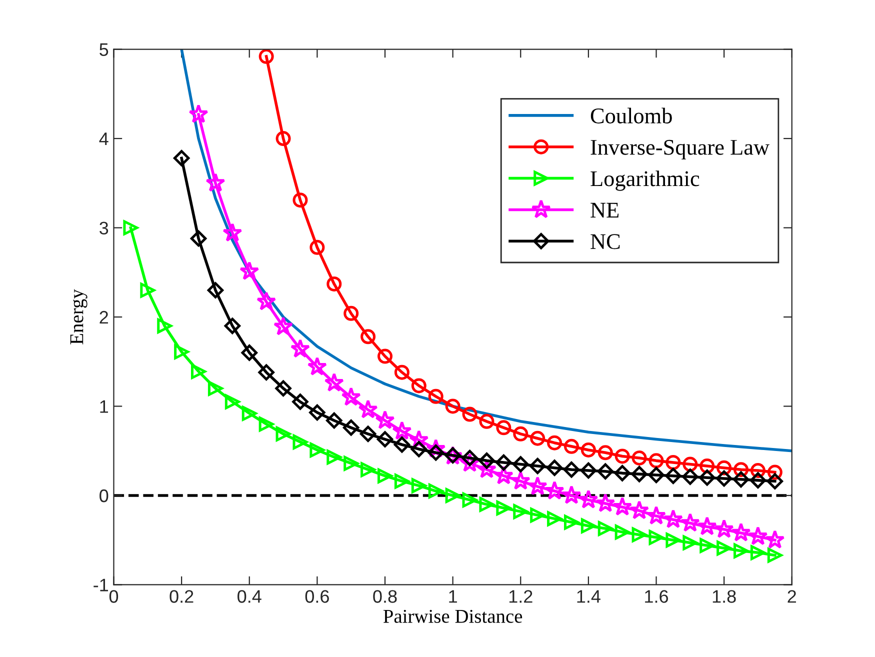 This screenshot has height=657, width=875. I want to click on legend-label: Coulomb, so click(631, 116).